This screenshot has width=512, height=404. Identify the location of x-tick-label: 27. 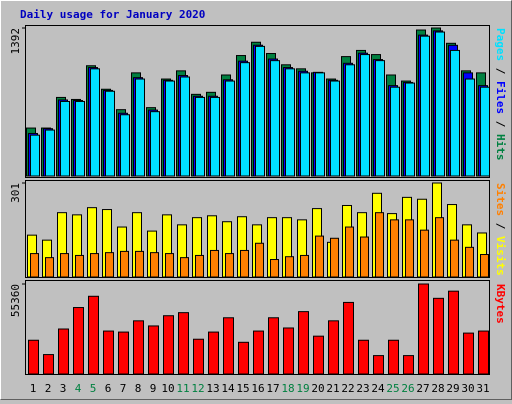
(422, 388).